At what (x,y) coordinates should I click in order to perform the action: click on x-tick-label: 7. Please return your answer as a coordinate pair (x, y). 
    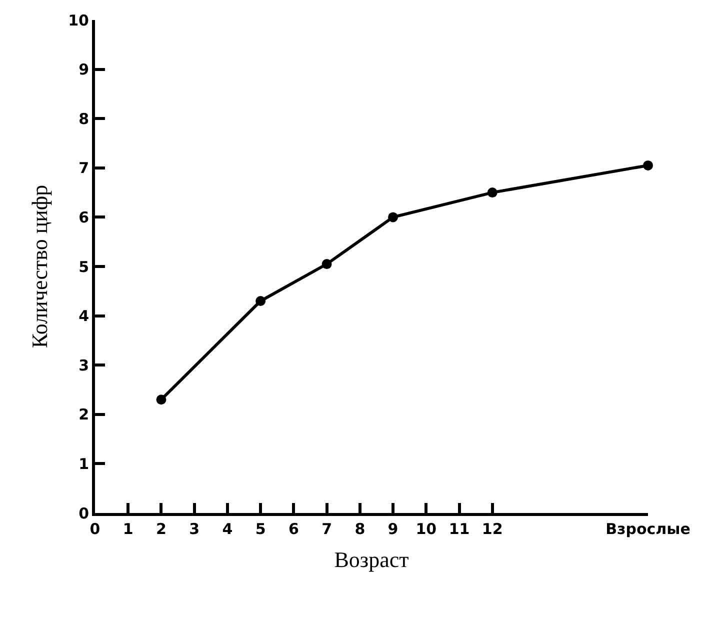
    Looking at the image, I should click on (327, 529).